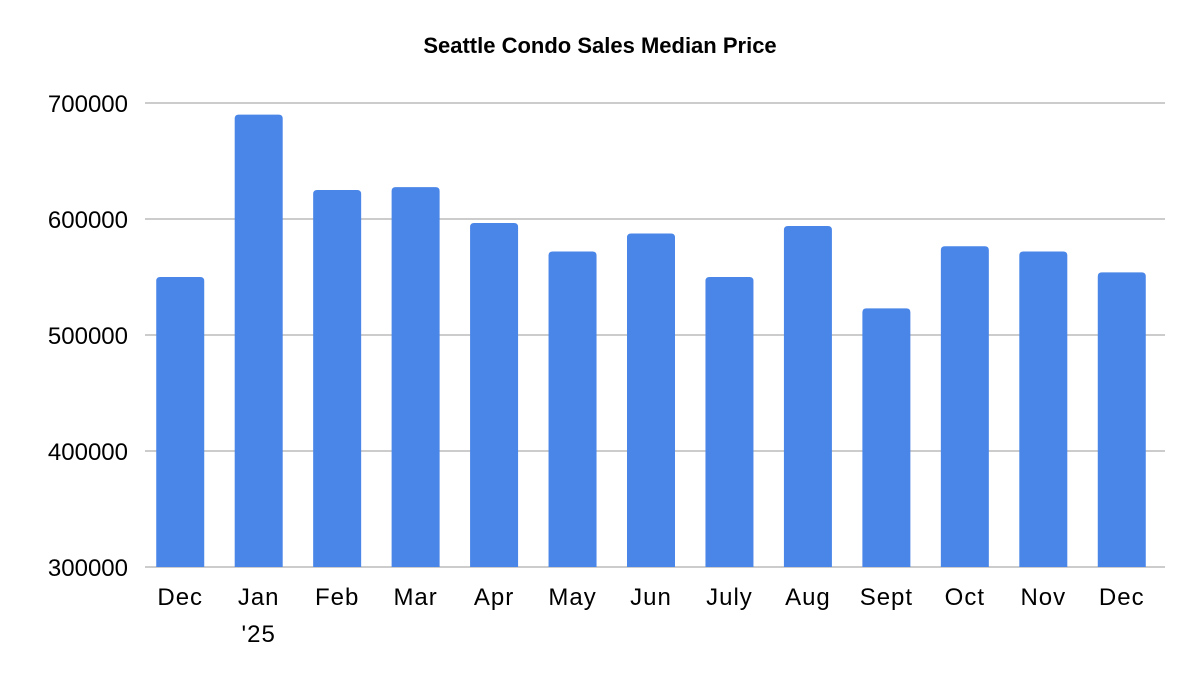 The height and width of the screenshot is (686, 1200). I want to click on x-tick-label: May, so click(572, 597).